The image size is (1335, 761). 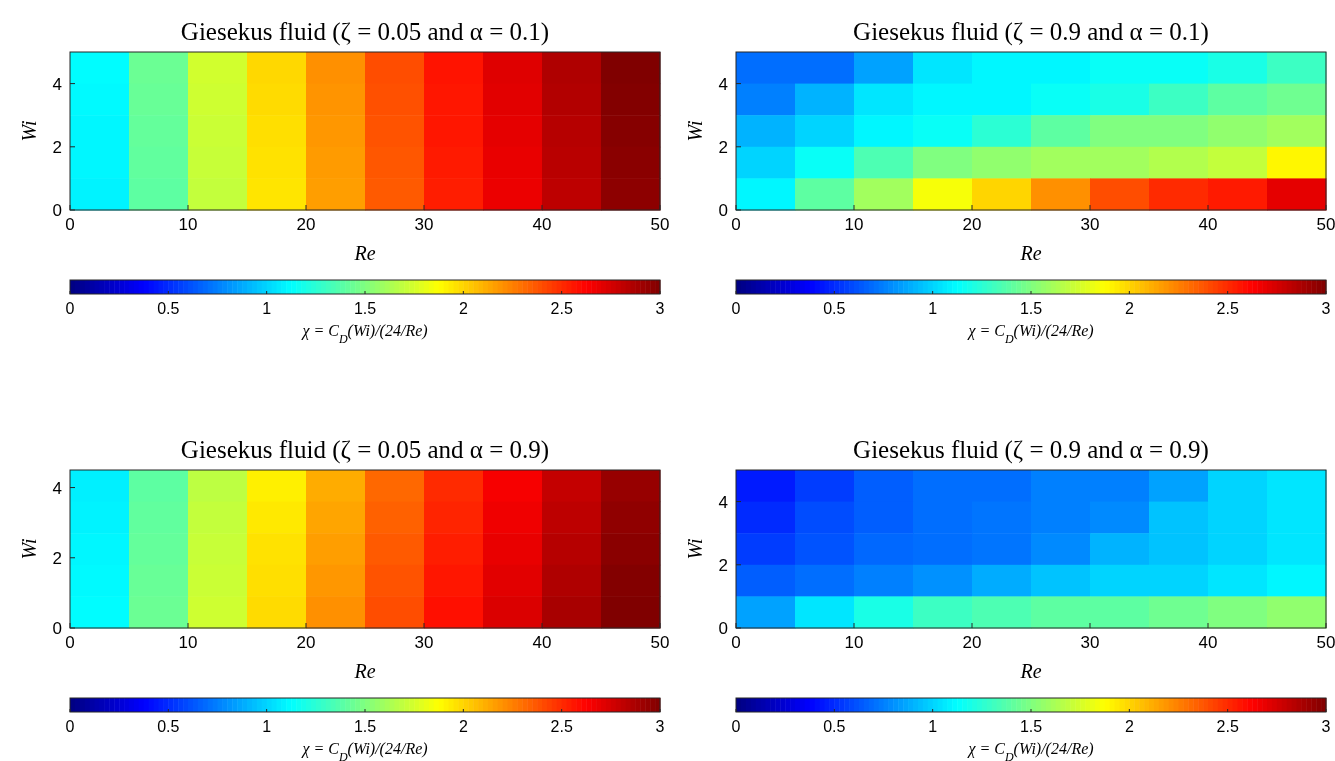 I want to click on chart-title: Giesekus fluid (ζ = 0.05 and α = 0.9), so click(x=365, y=450).